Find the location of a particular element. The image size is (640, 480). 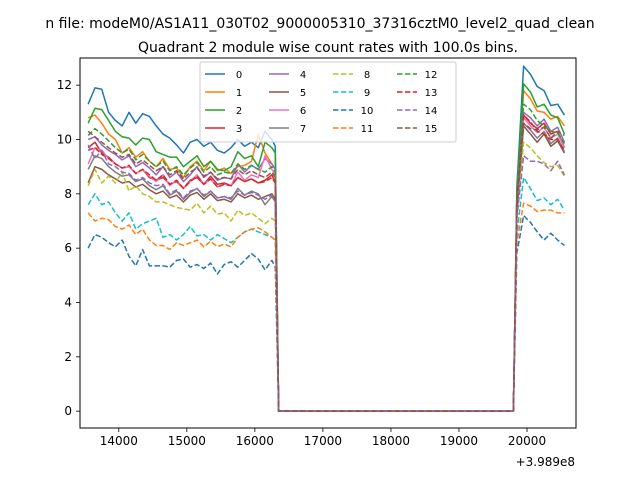

legend-label-1: 1 is located at coordinates (239, 93).